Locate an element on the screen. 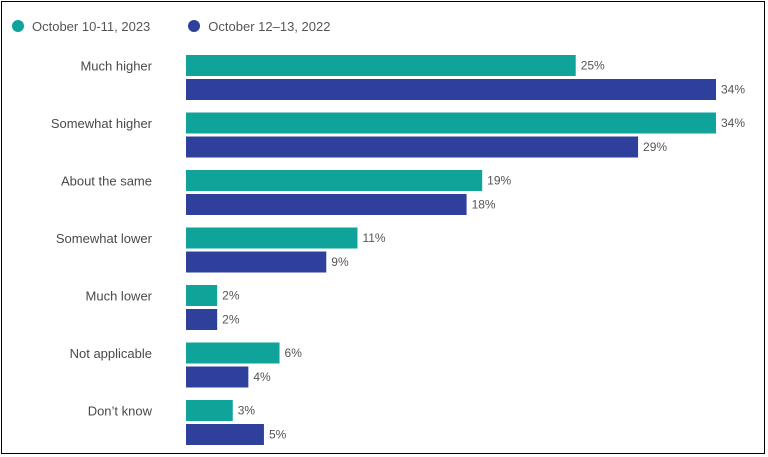 This screenshot has height=457, width=768. bar-2023-not-applicable is located at coordinates (233, 353).